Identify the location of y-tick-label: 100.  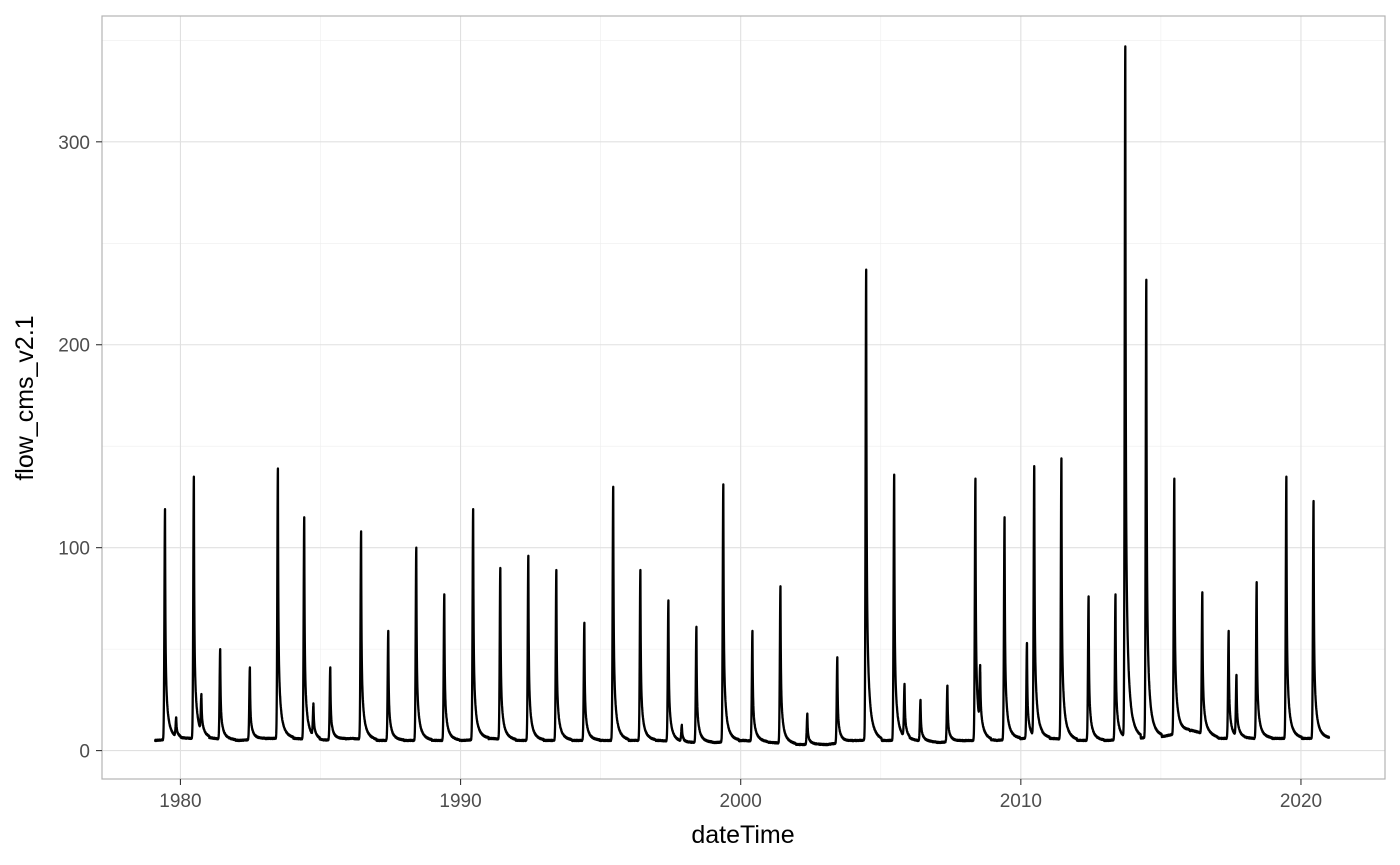
(74, 549).